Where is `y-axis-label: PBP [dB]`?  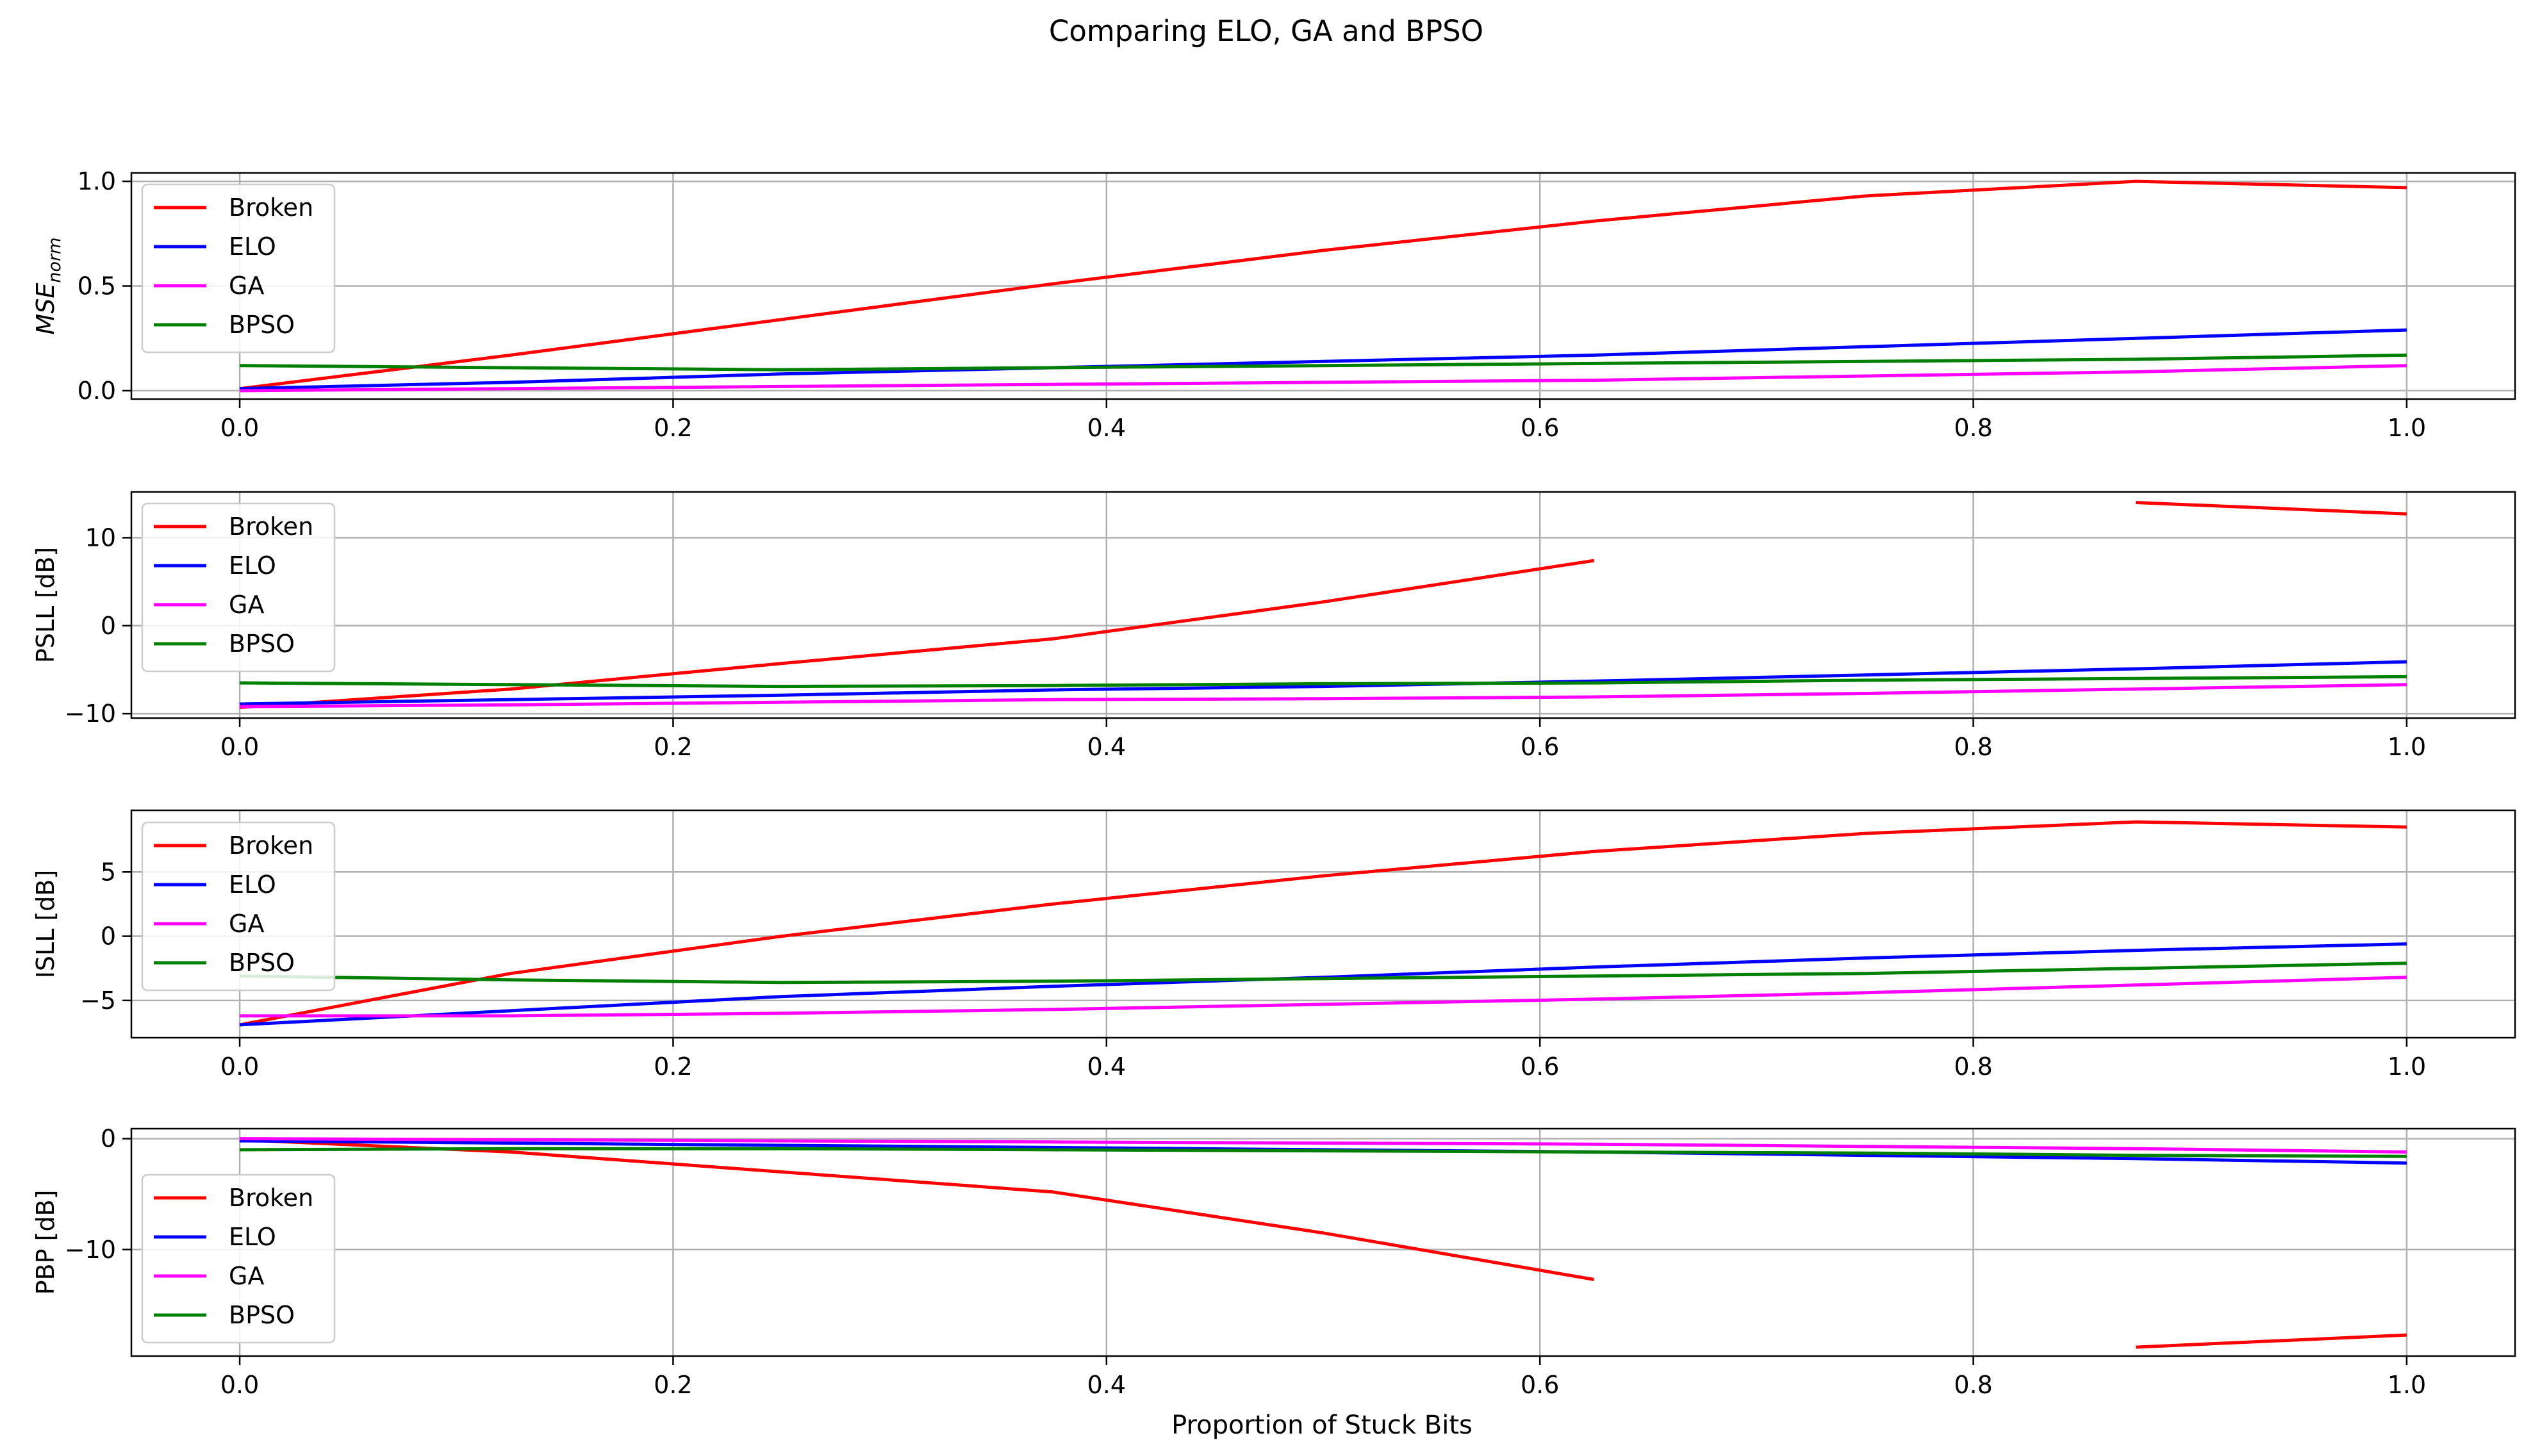 y-axis-label: PBP [dB] is located at coordinates (45, 1242).